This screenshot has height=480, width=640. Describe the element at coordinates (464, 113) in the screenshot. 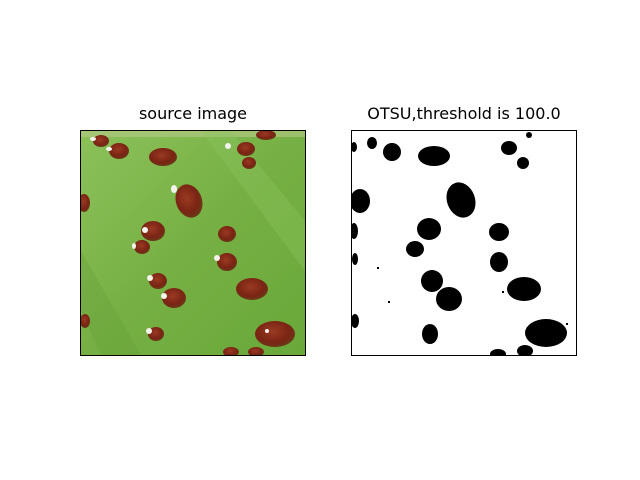

I see `otsu-image-title: OTSU,threshold is 100.0` at that location.